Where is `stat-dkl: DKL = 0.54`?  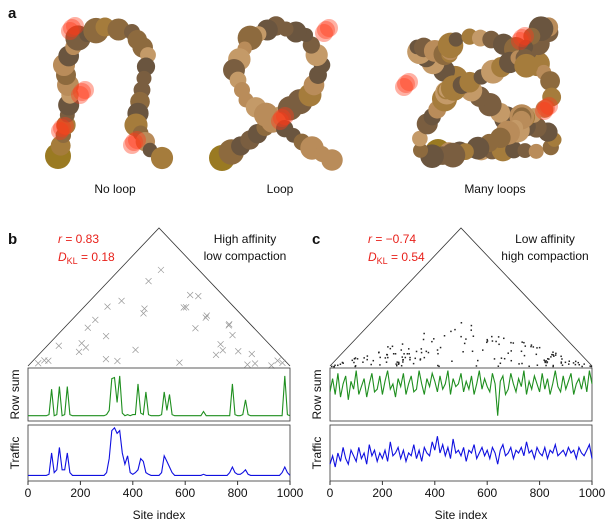
stat-dkl: DKL = 0.54 is located at coordinates (396, 258).